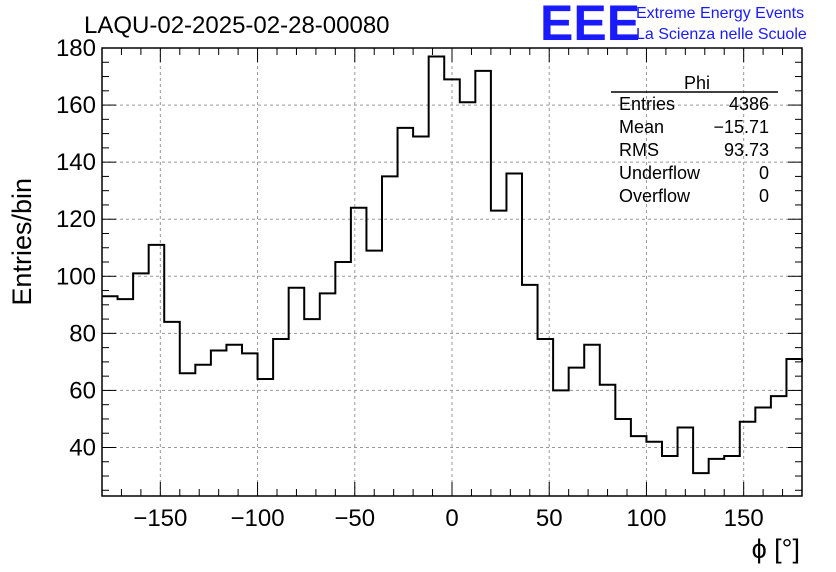 The height and width of the screenshot is (572, 836). What do you see at coordinates (655, 196) in the screenshot?
I see `stats-label: Overflow` at bounding box center [655, 196].